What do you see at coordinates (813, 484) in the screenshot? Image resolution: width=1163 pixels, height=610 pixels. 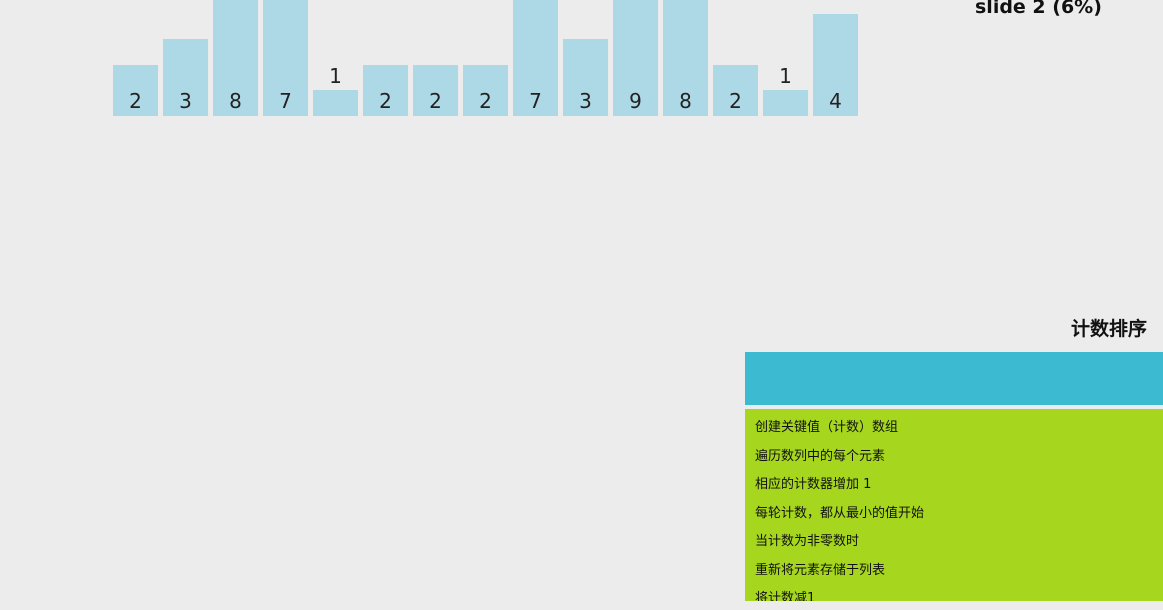 I see `code-line: 相应的计数器增加 1` at bounding box center [813, 484].